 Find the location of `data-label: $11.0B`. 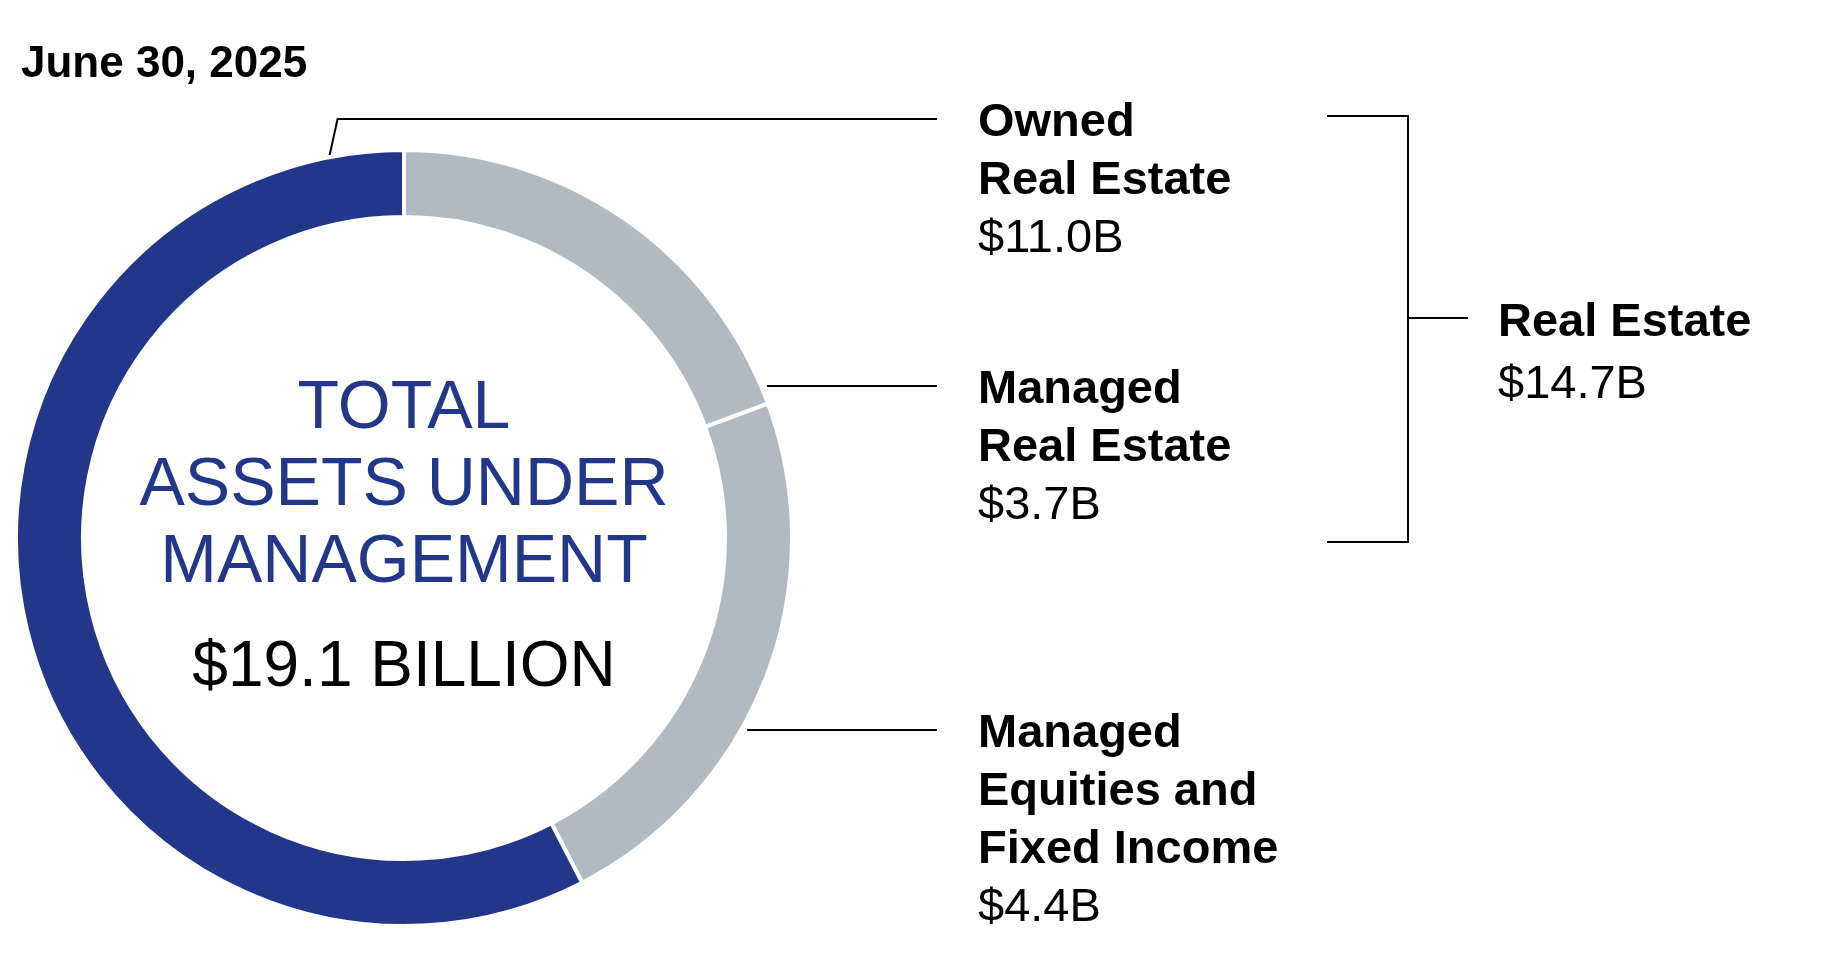

data-label: $11.0B is located at coordinates (1051, 235).